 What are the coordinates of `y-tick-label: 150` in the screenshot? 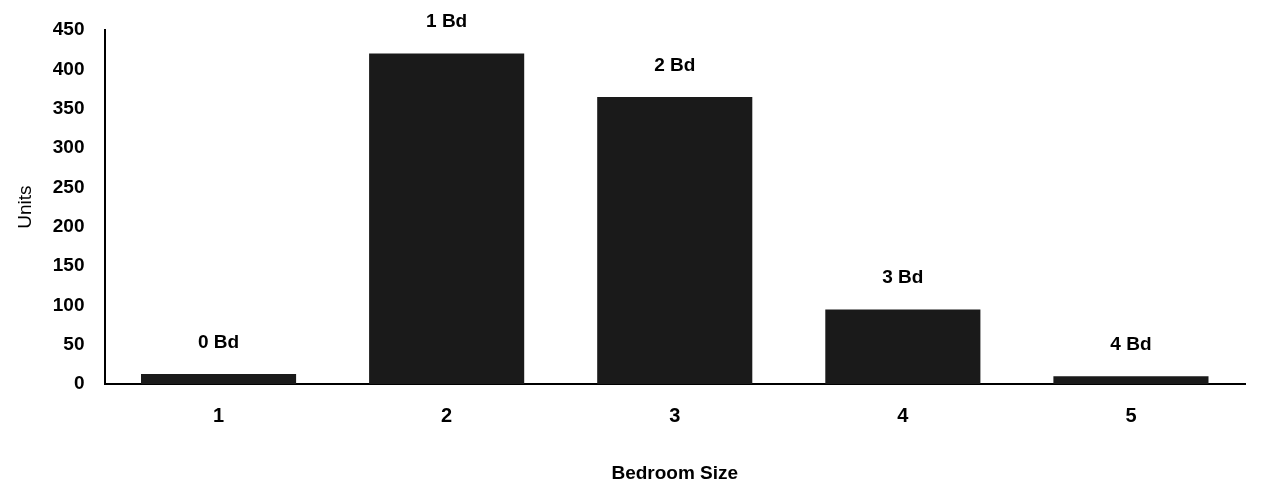 It's located at (68, 265).